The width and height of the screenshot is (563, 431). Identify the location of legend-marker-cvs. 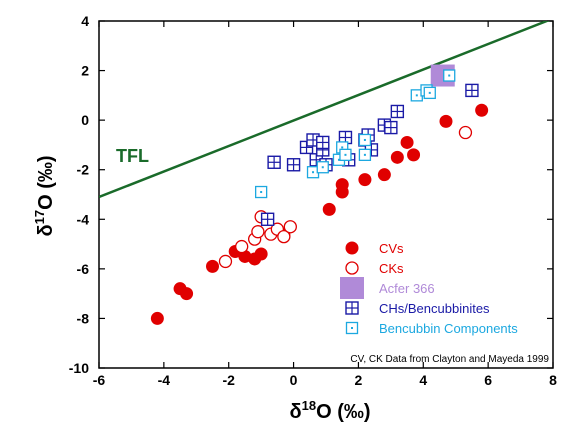
(352, 248).